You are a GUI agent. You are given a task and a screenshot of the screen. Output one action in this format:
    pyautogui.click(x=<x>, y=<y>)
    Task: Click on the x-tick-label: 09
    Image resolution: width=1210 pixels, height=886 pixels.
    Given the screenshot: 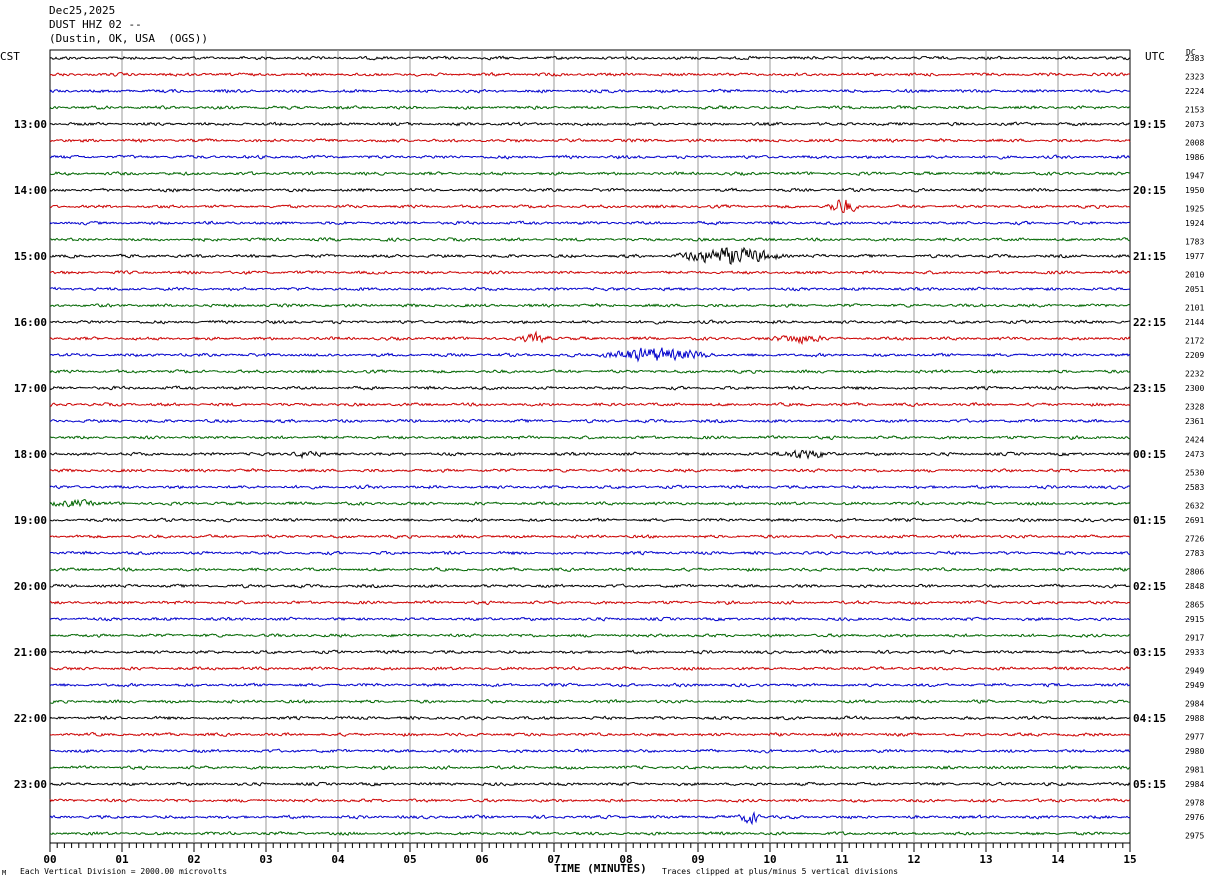 What is the action you would take?
    pyautogui.click(x=697, y=859)
    